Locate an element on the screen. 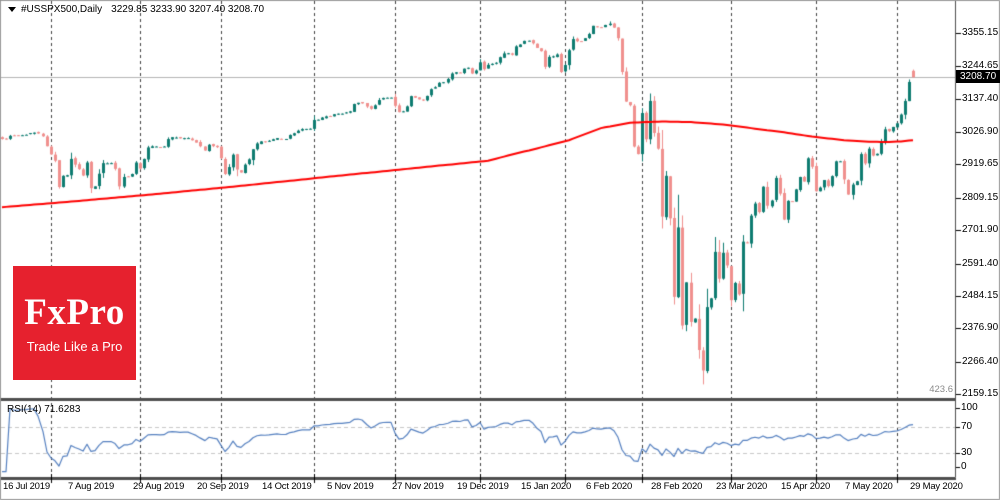 Image resolution: width=1000 pixels, height=500 pixels. fib-level-label: 423.6 is located at coordinates (941, 389).